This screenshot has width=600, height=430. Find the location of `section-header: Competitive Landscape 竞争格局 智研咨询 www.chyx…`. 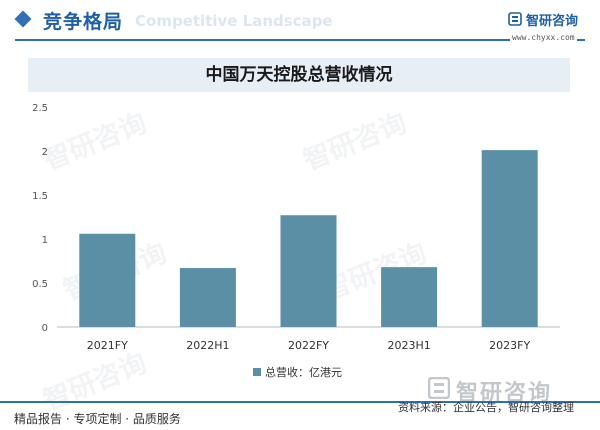

section-header: Competitive Landscape 竞争格局 智研咨询 www.chyx… is located at coordinates (300, 23).